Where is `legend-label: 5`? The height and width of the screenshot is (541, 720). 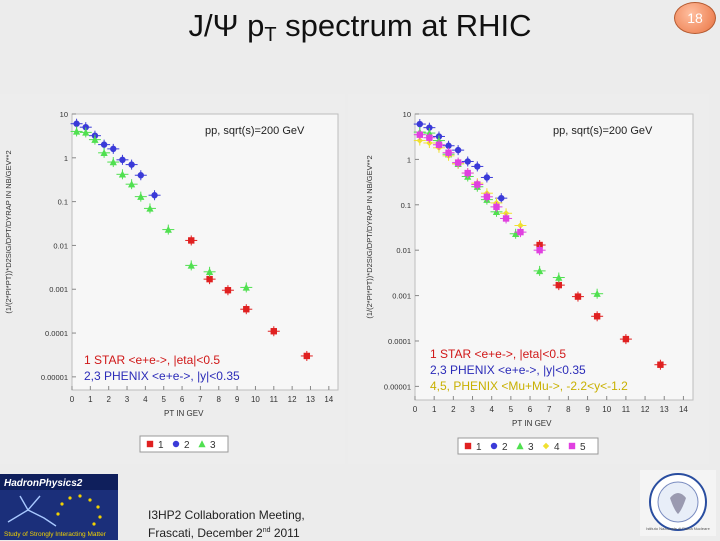
legend-label: 5 is located at coordinates (583, 447).